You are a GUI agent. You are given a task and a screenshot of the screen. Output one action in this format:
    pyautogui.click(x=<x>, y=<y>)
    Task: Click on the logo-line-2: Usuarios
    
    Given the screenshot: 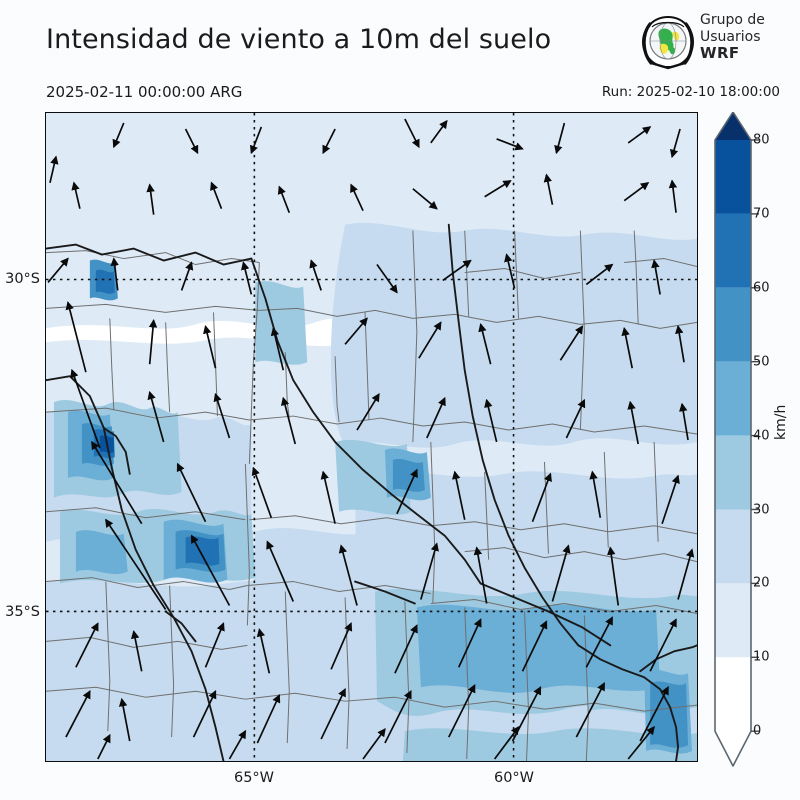 What is the action you would take?
    pyautogui.click(x=730, y=36)
    